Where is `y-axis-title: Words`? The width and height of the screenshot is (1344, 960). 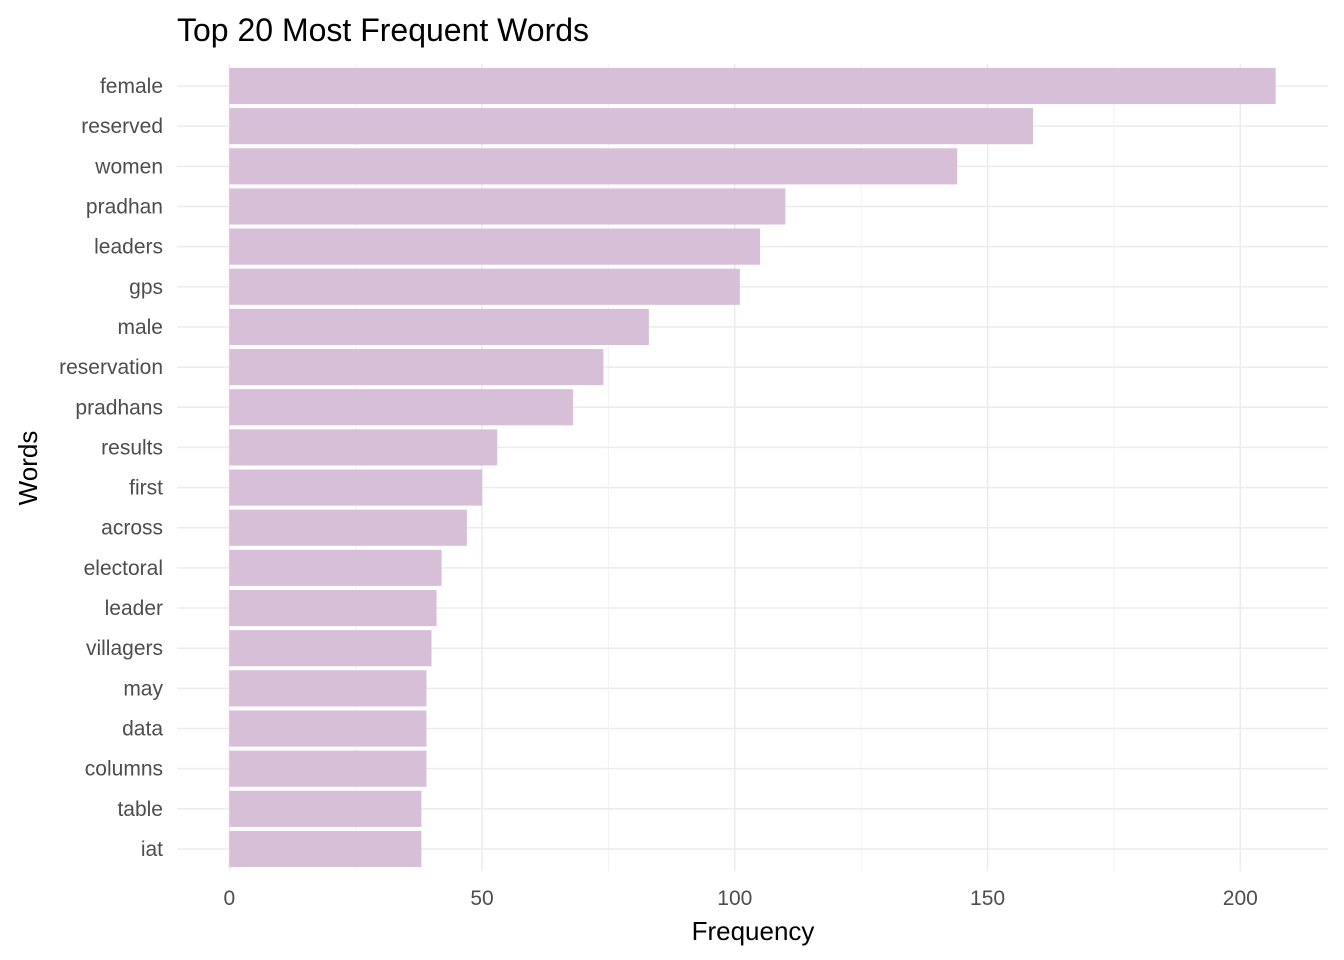 y-axis-title: Words is located at coordinates (28, 468).